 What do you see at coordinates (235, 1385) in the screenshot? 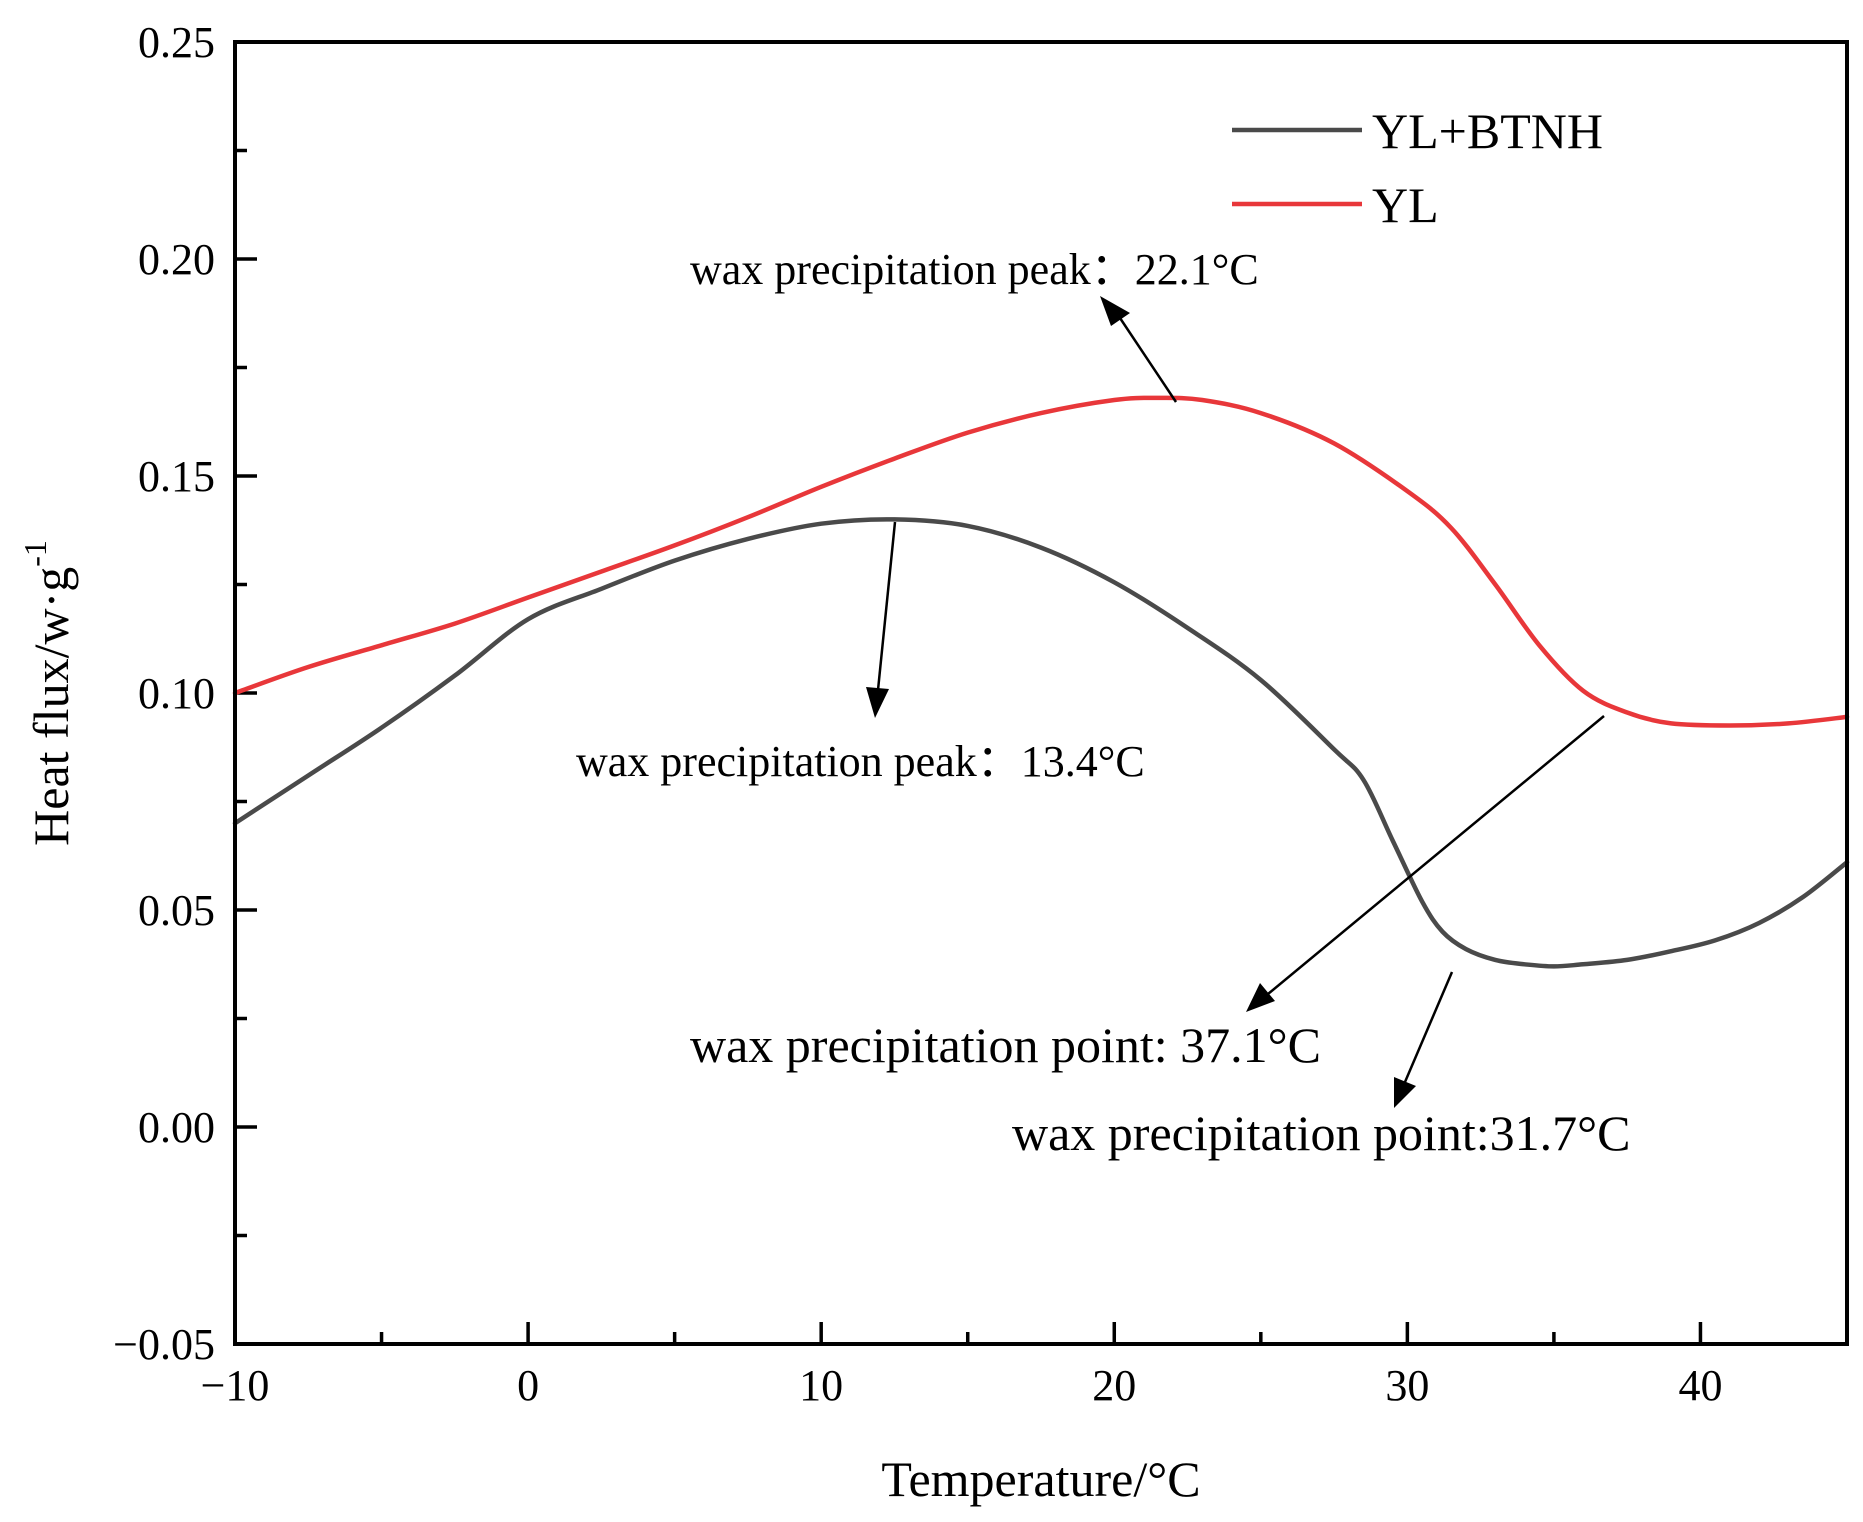
I see `x-tick-label: −10` at bounding box center [235, 1385].